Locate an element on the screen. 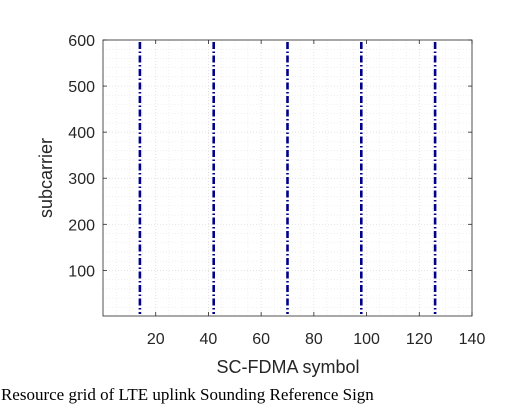 The width and height of the screenshot is (512, 414). y-tick-label: 200 is located at coordinates (81, 225).